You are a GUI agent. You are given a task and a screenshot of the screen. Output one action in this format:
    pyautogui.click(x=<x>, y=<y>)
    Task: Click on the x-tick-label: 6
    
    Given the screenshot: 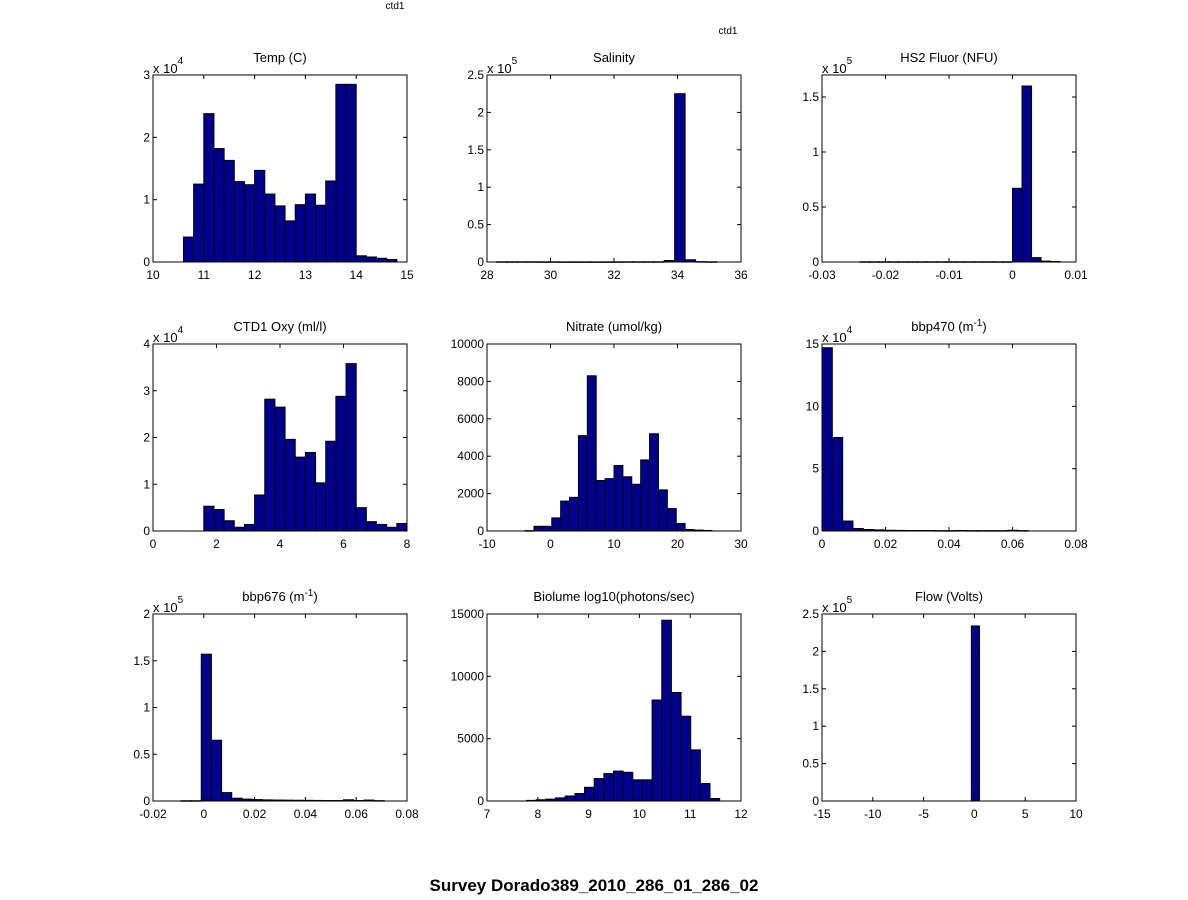 What is the action you would take?
    pyautogui.click(x=343, y=544)
    